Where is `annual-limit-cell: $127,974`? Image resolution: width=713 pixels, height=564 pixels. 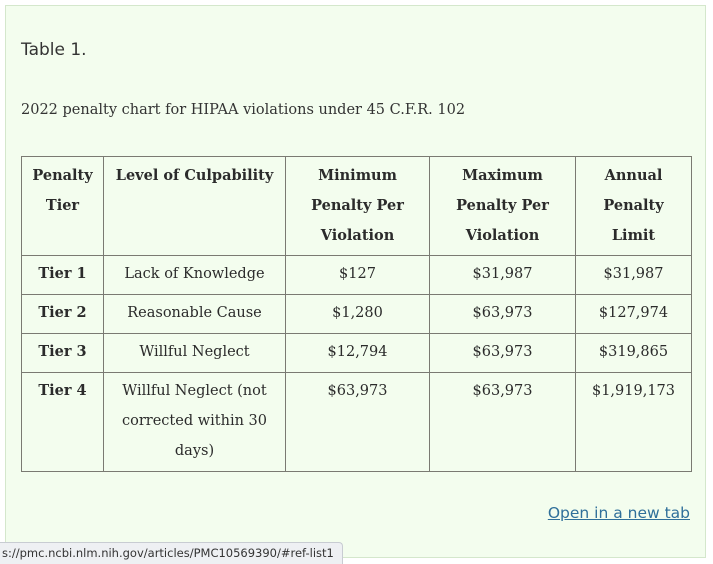
annual-limit-cell: $127,974 is located at coordinates (633, 314).